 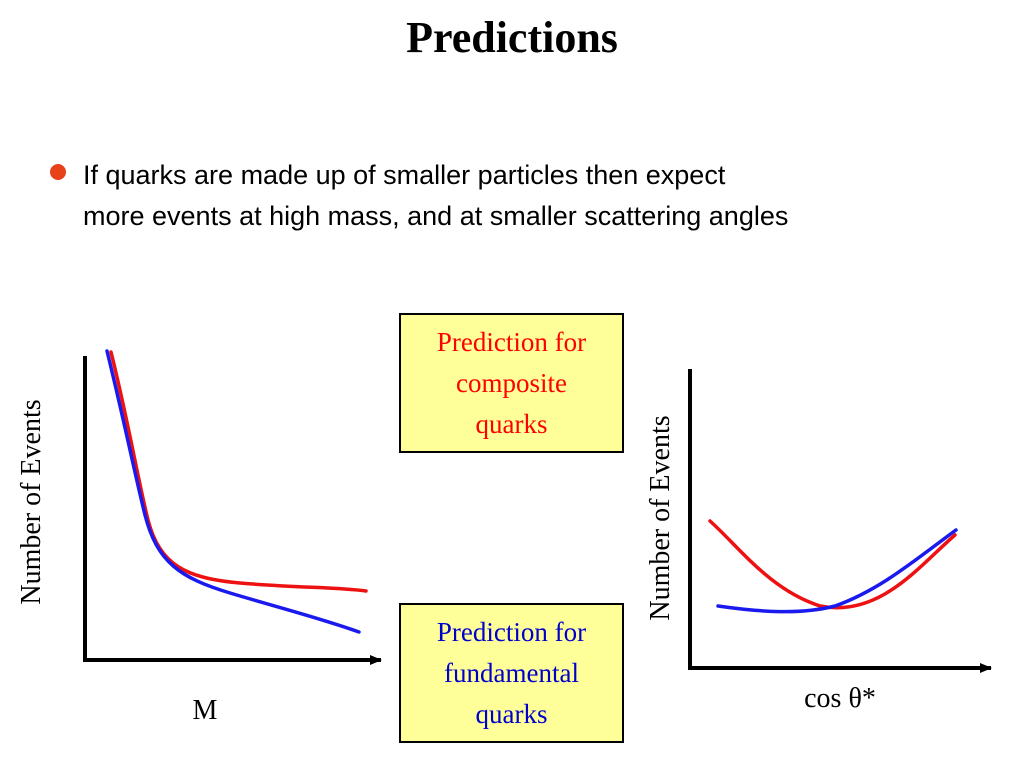 I want to click on fundamental-prediction-box: Prediction for fundamental quarks, so click(x=511, y=673).